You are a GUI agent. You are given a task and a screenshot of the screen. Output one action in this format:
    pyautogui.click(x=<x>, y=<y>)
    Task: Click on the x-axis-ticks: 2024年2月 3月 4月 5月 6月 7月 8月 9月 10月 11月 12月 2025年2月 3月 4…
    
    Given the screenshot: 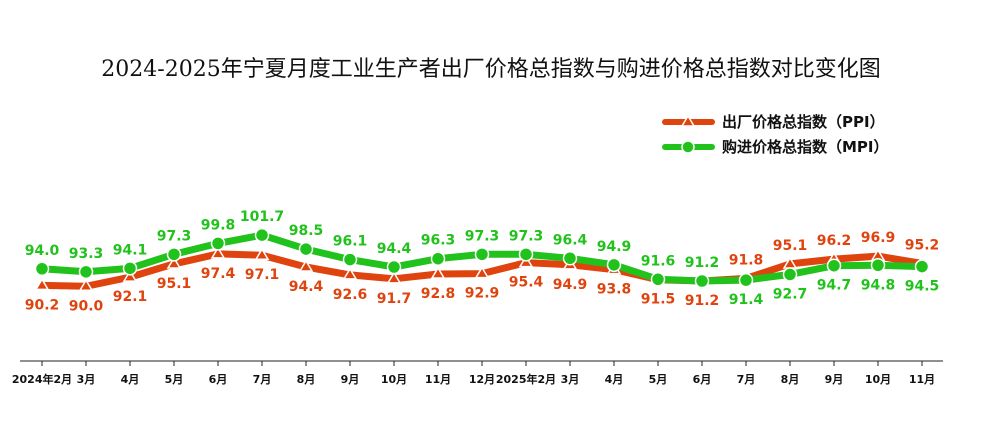 What is the action you would take?
    pyautogui.click(x=473, y=373)
    